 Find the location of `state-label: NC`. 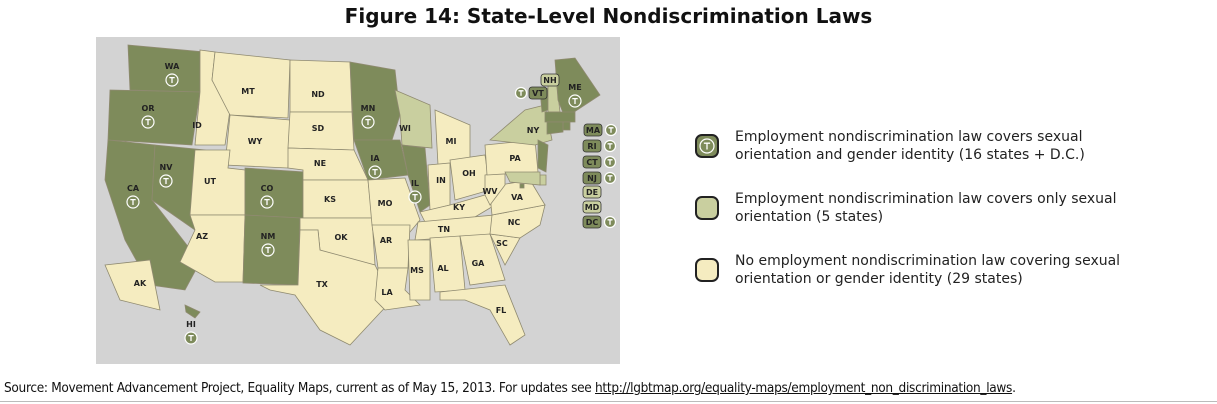

state-label: NC is located at coordinates (514, 222).